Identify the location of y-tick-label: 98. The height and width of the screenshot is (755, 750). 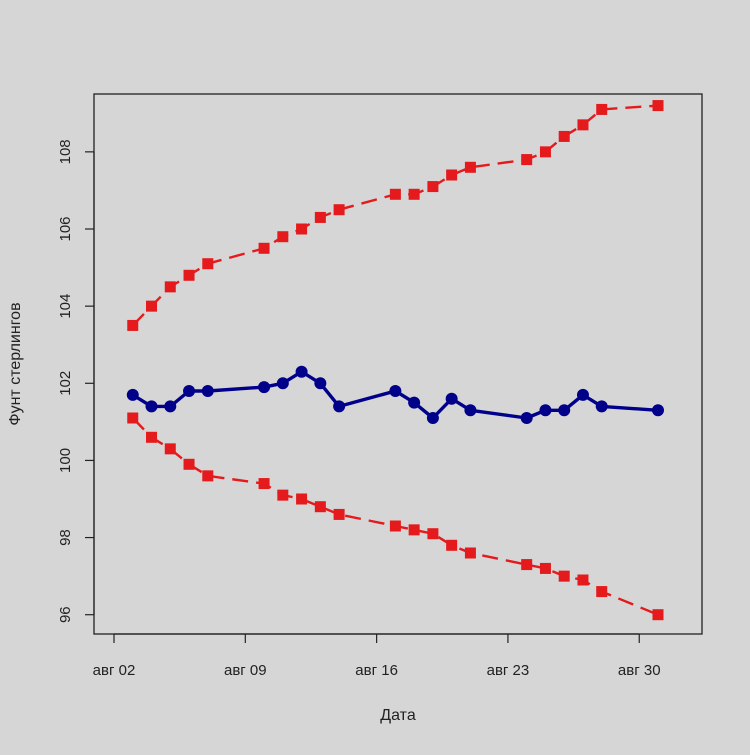
(65, 537).